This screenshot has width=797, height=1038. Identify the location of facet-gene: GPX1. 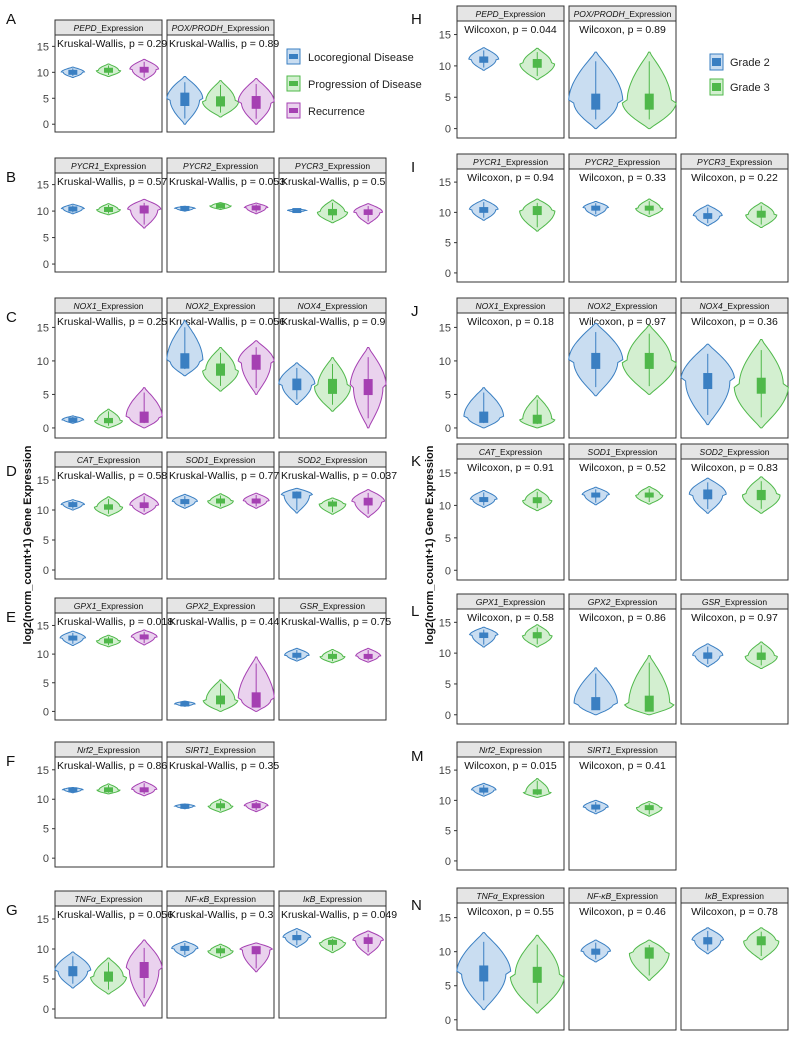
(85, 606).